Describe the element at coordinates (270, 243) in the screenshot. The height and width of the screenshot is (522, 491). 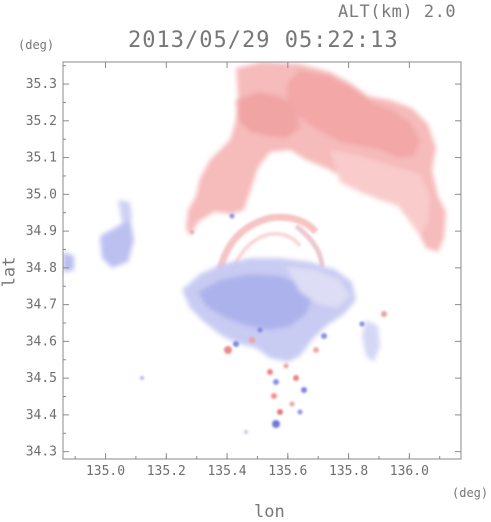
I see `radar-ring` at that location.